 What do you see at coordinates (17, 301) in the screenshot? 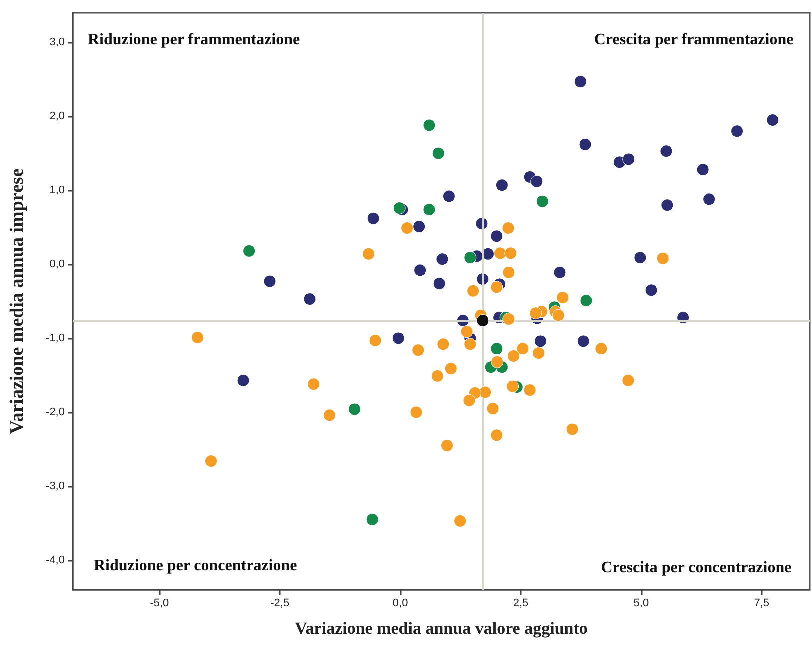
I see `y-axis-title: Variazione media annua imprese` at bounding box center [17, 301].